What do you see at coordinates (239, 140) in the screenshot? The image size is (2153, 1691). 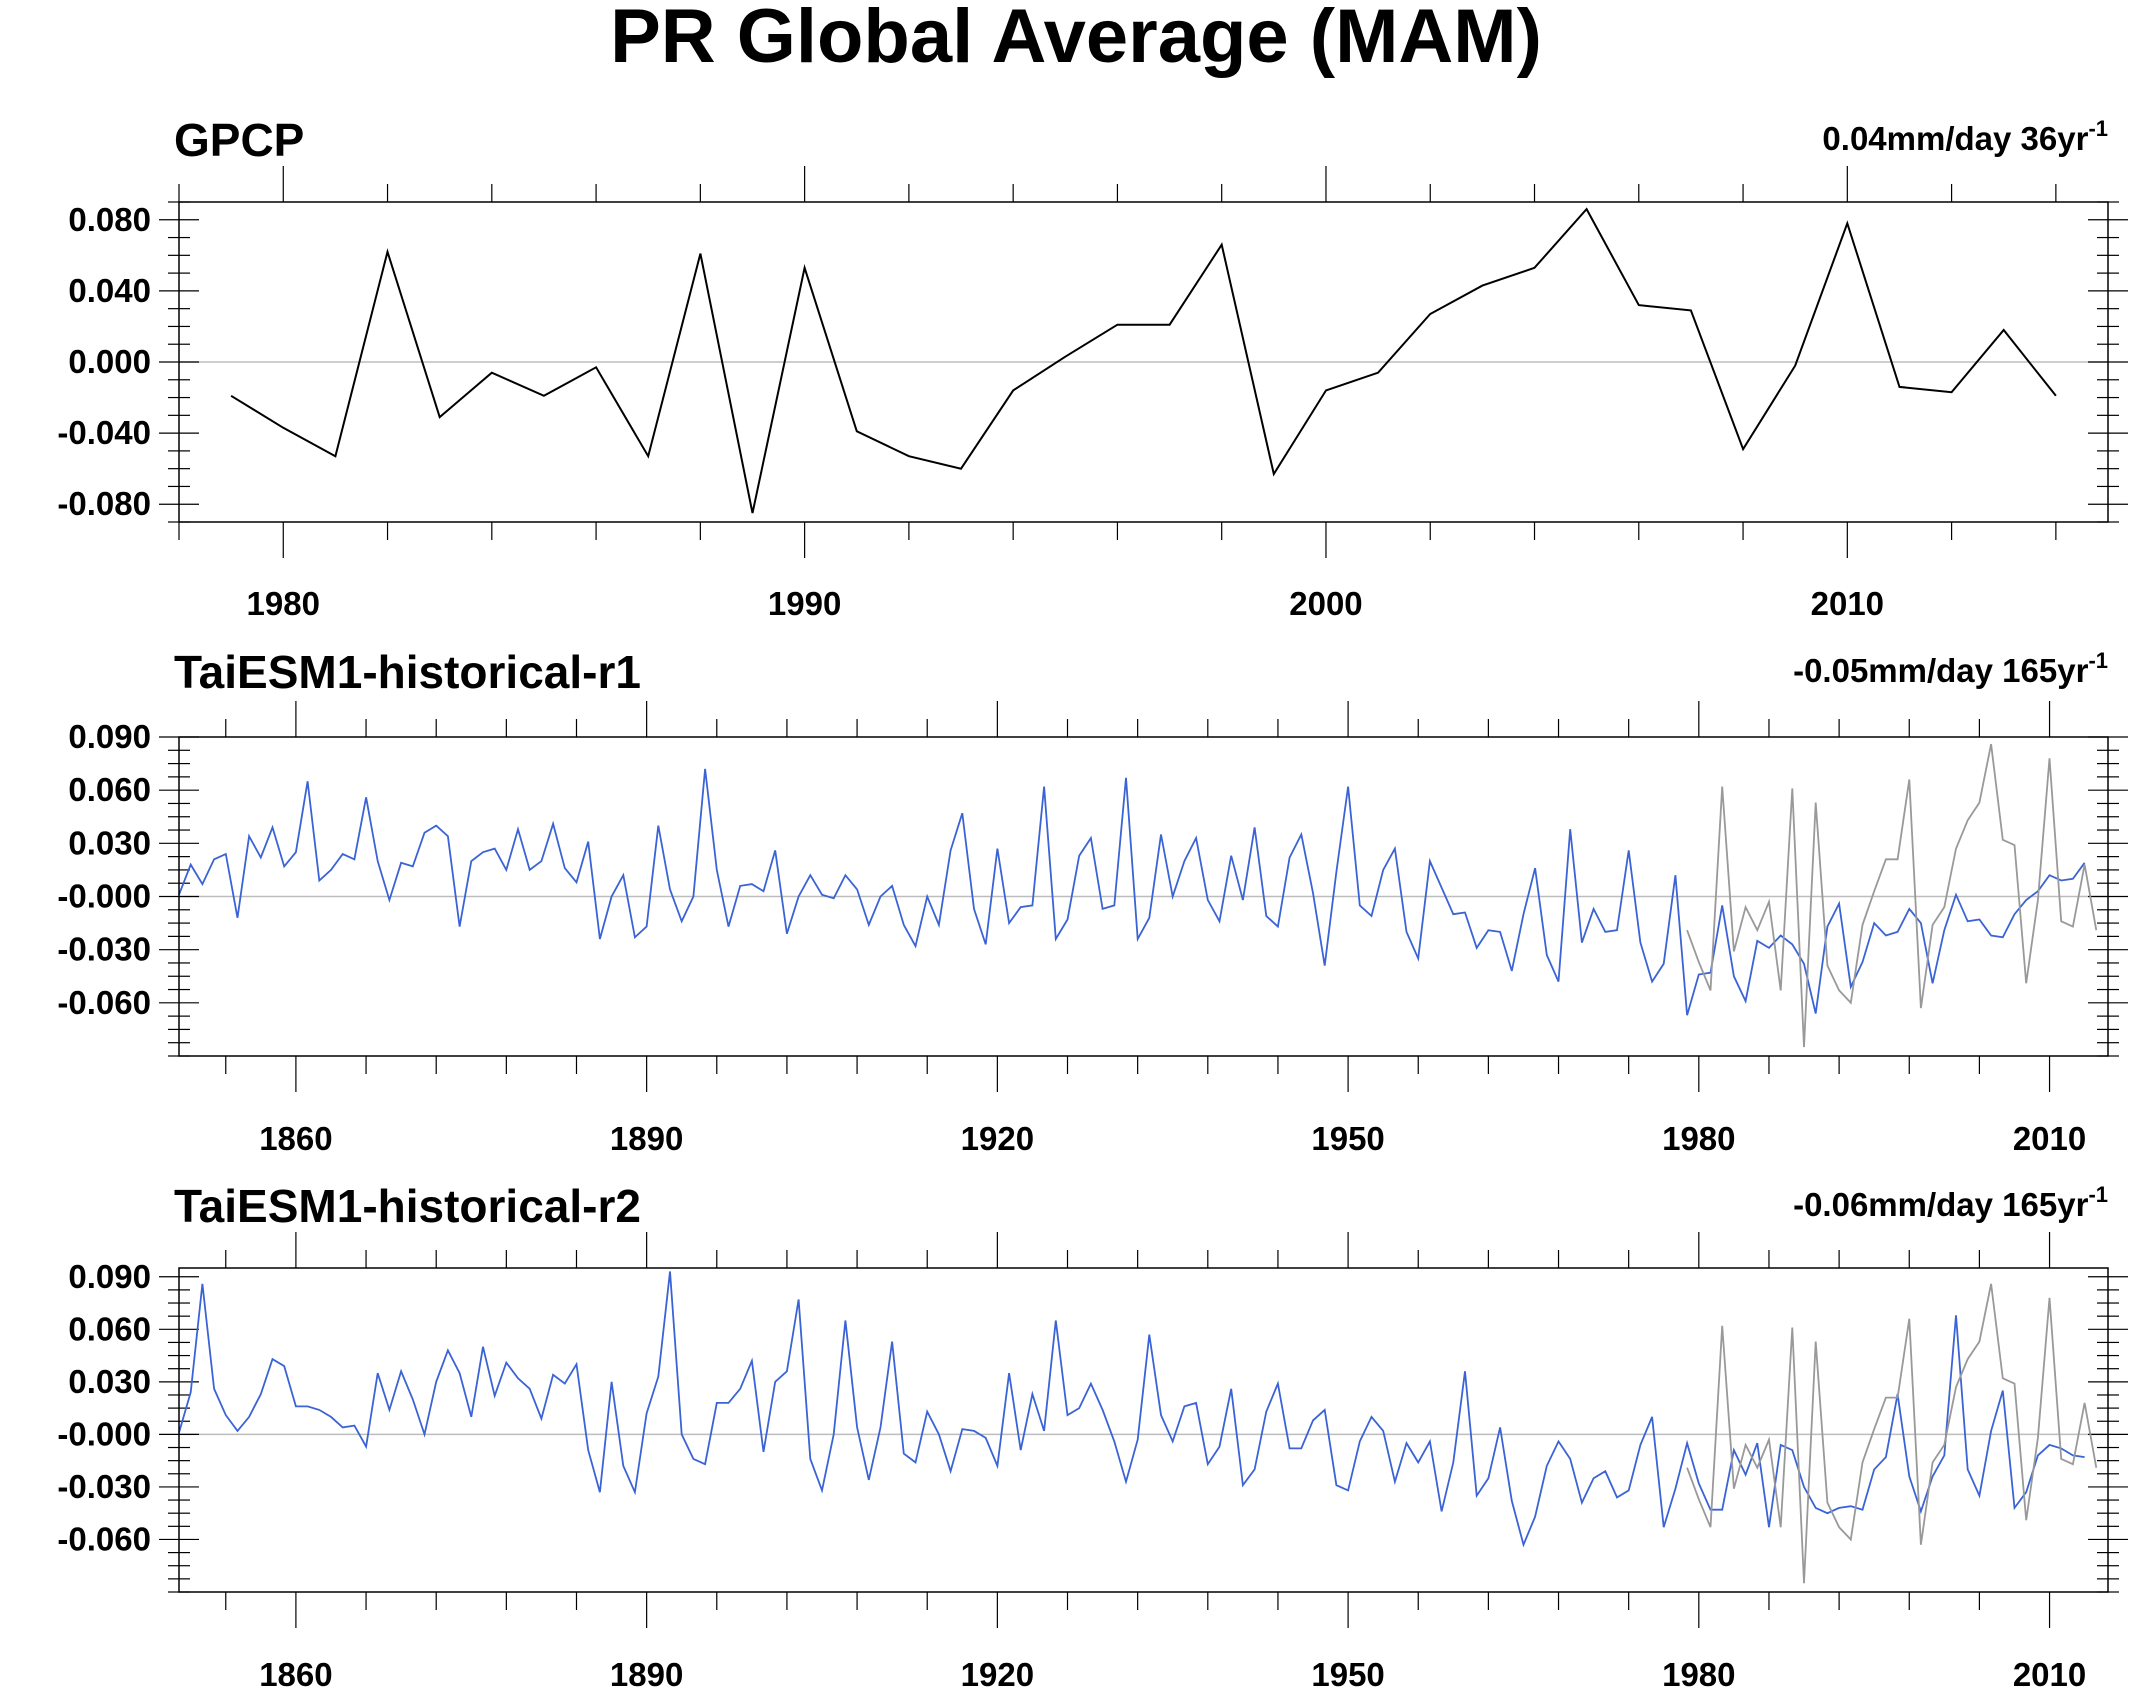 I see `panel-title: GPCP` at bounding box center [239, 140].